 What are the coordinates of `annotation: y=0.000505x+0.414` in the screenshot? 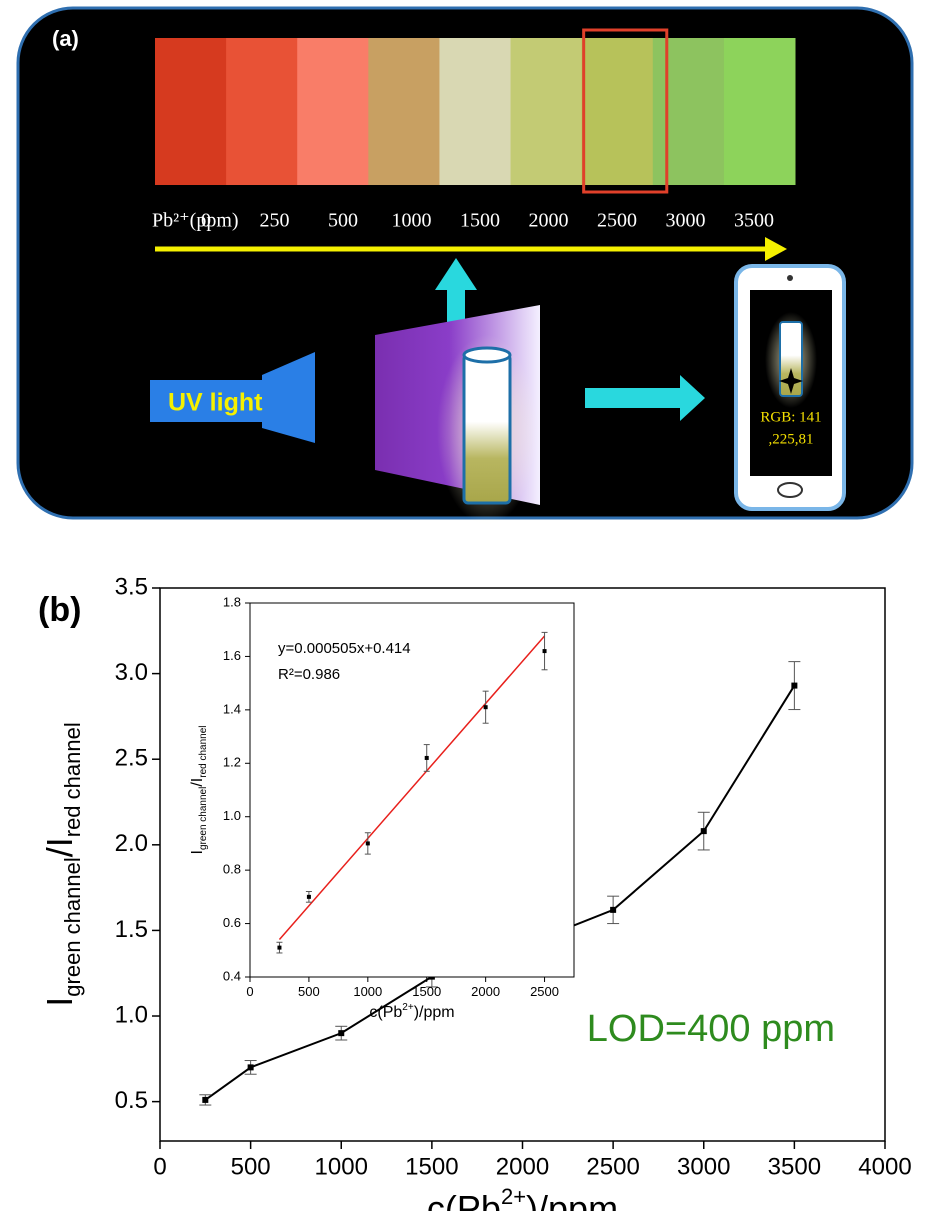 It's located at (344, 648).